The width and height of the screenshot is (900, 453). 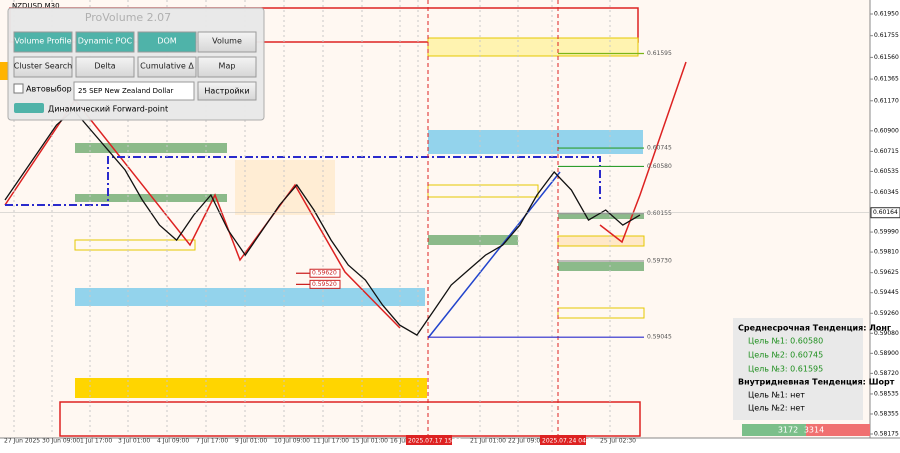 What do you see at coordinates (659, 337) in the screenshot?
I see `level-label: 0.59045` at bounding box center [659, 337].